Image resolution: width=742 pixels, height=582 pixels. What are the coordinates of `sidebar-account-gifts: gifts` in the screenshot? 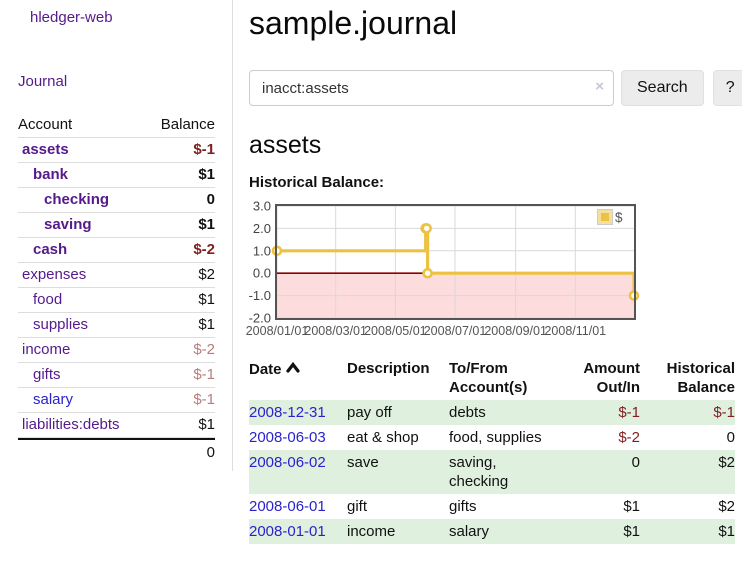 It's located at (47, 374).